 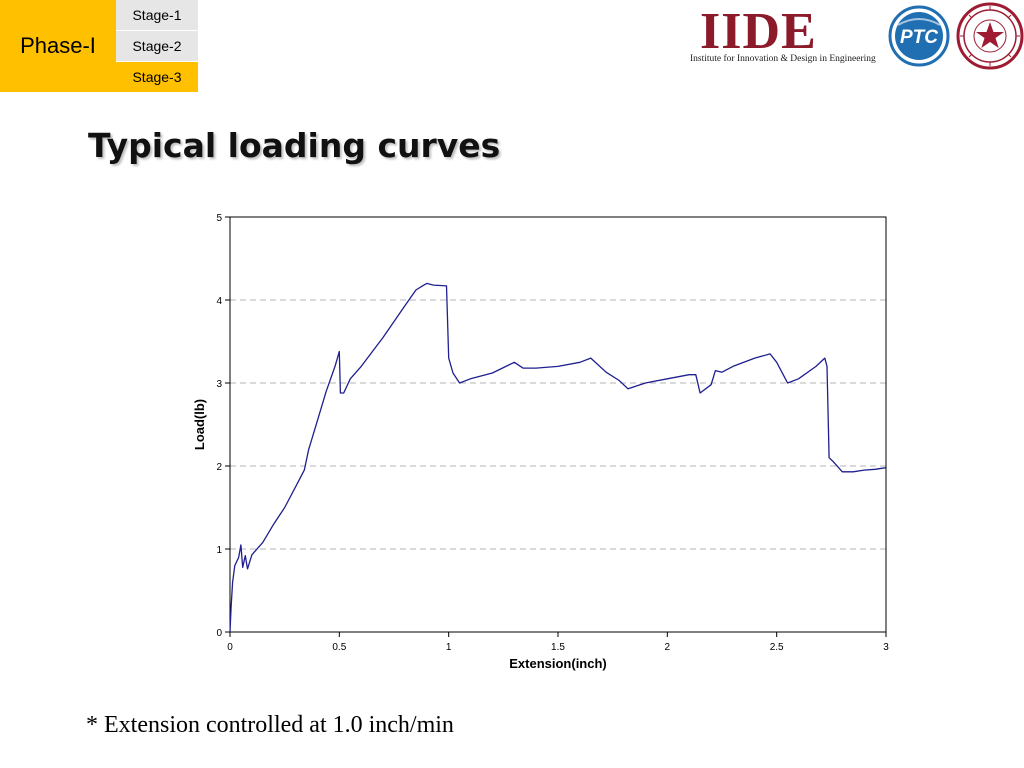 I want to click on y-tick-label: 3, so click(x=219, y=384).